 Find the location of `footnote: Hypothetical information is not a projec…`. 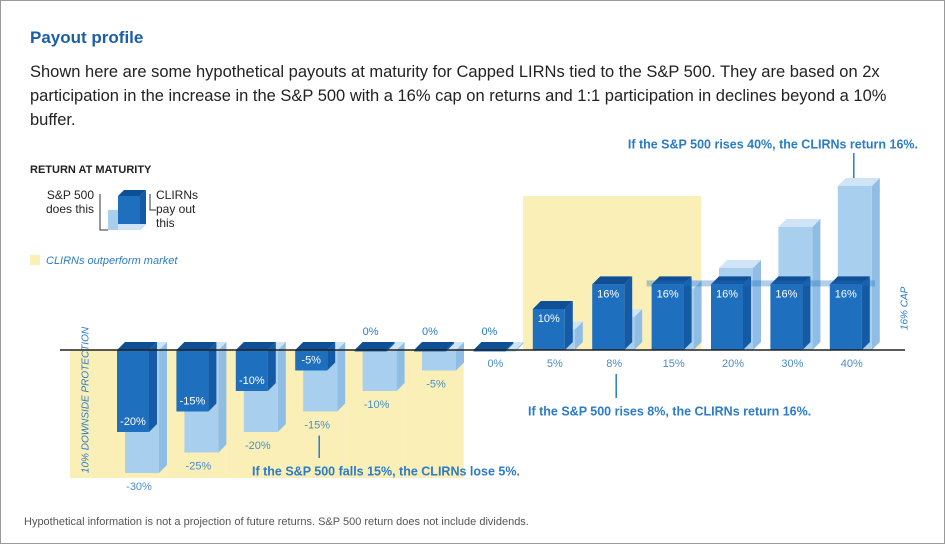

footnote: Hypothetical information is not a projec… is located at coordinates (276, 522).